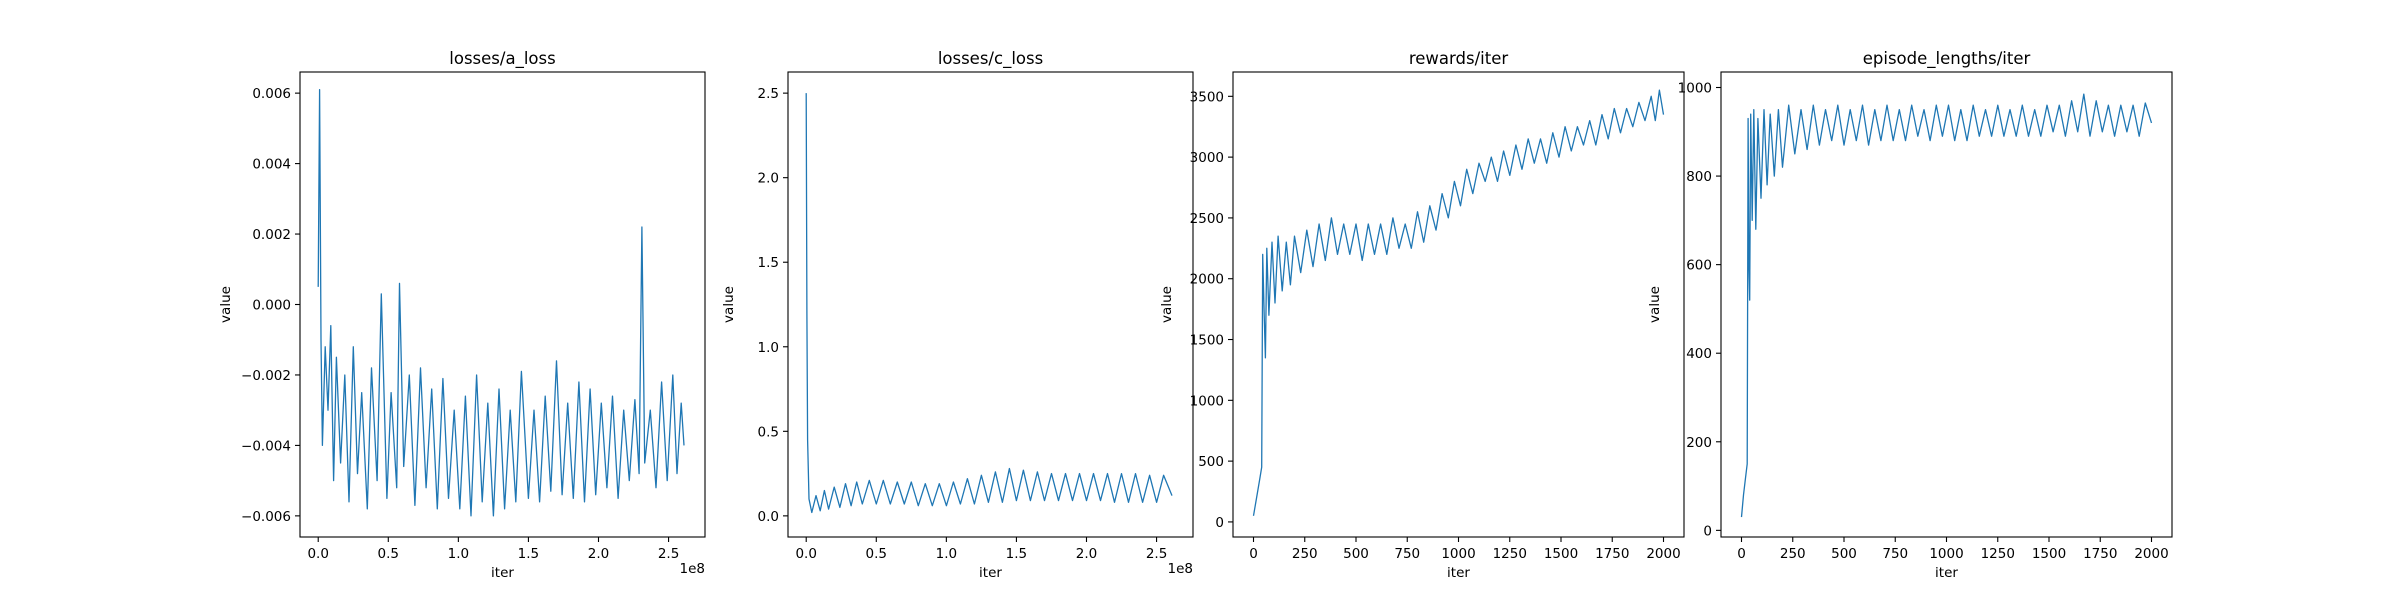  I want to click on axes-frame, so click(990, 304).